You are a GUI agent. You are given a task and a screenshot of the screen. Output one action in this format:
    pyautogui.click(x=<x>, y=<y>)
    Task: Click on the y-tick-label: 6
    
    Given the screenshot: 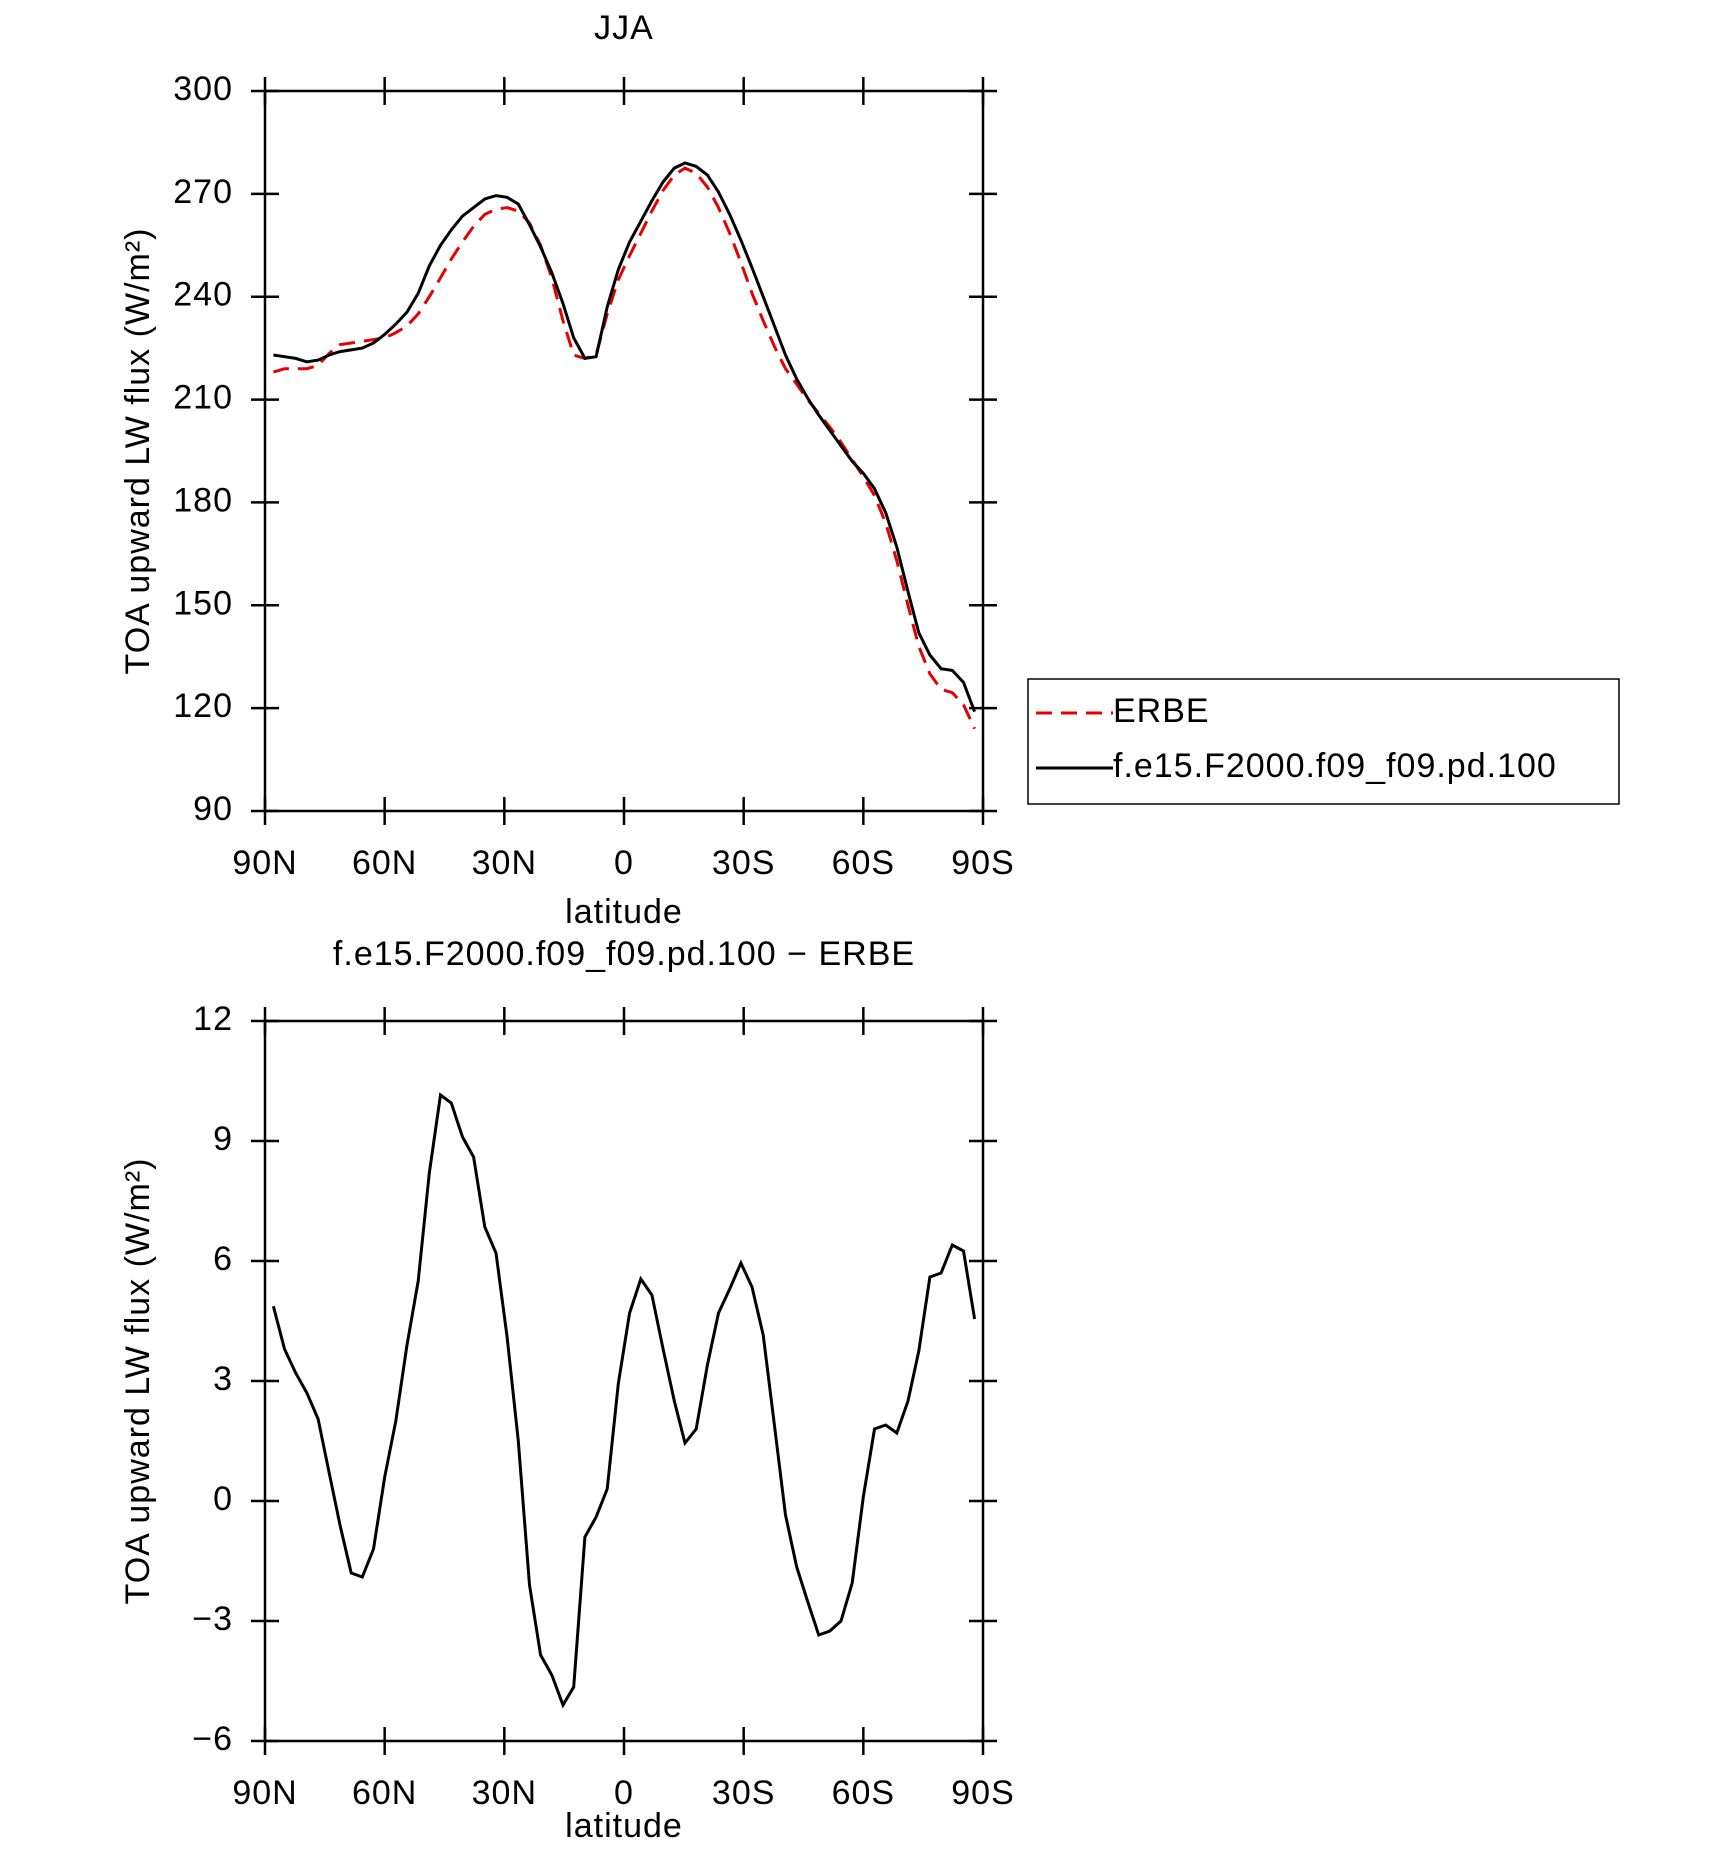 What is the action you would take?
    pyautogui.click(x=223, y=1259)
    